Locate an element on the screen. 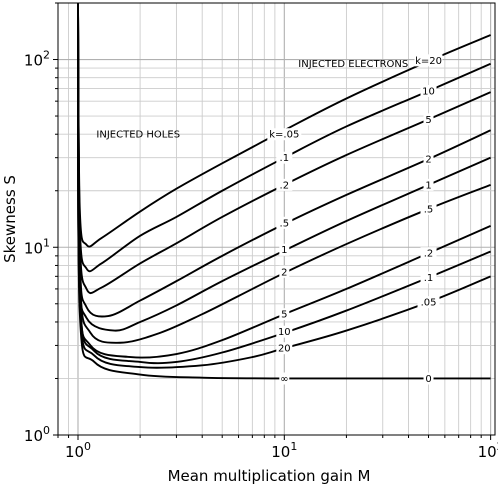 This screenshot has height=486, width=498. electron-curve-label: .1 is located at coordinates (429, 278).